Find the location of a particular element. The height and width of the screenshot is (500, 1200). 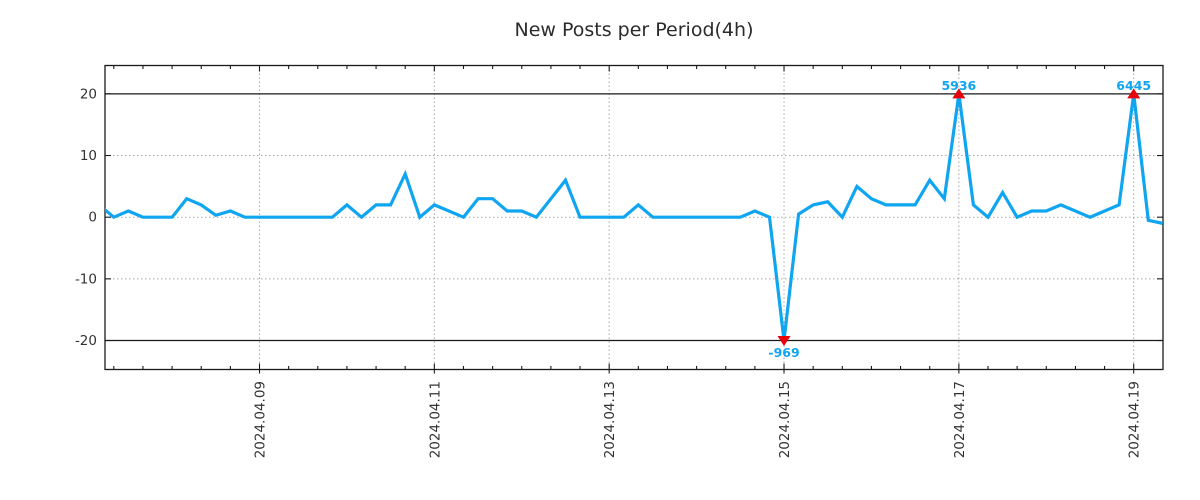

x-tick-label: 2024.04.11 is located at coordinates (435, 419).